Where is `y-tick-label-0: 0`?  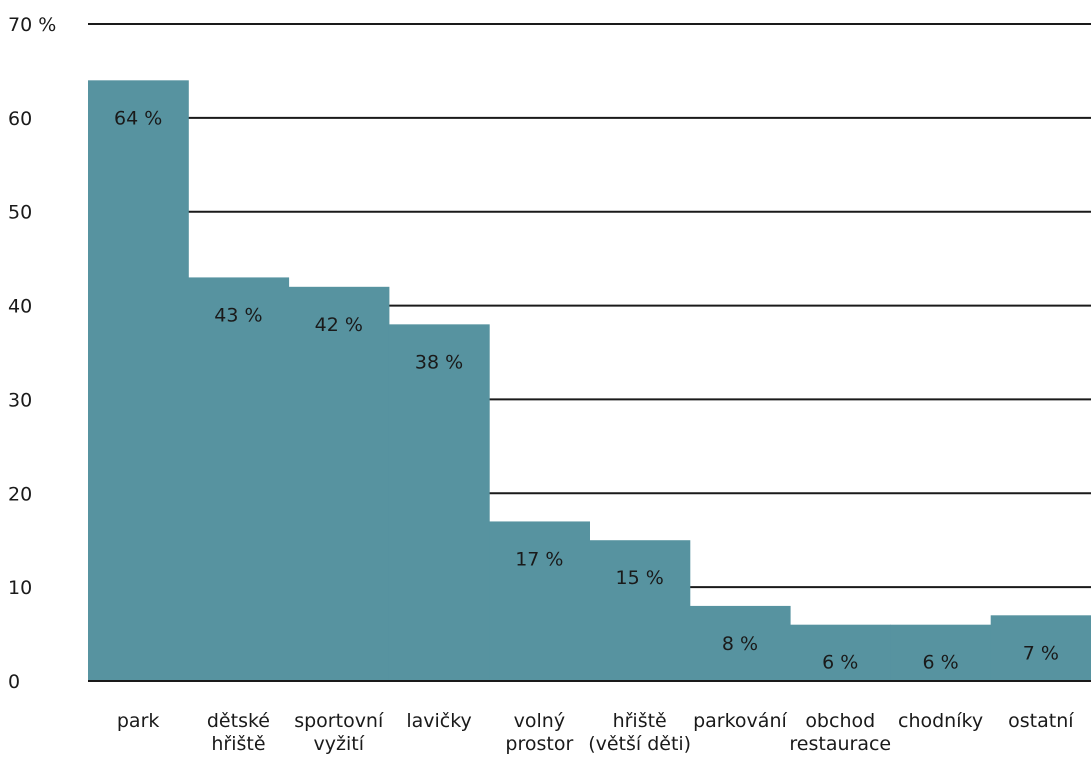
y-tick-label-0: 0 is located at coordinates (14, 682).